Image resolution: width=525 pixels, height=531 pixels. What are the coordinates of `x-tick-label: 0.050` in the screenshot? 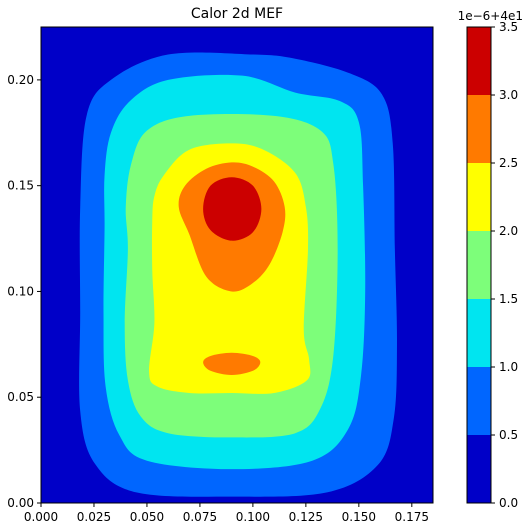 It's located at (147, 517).